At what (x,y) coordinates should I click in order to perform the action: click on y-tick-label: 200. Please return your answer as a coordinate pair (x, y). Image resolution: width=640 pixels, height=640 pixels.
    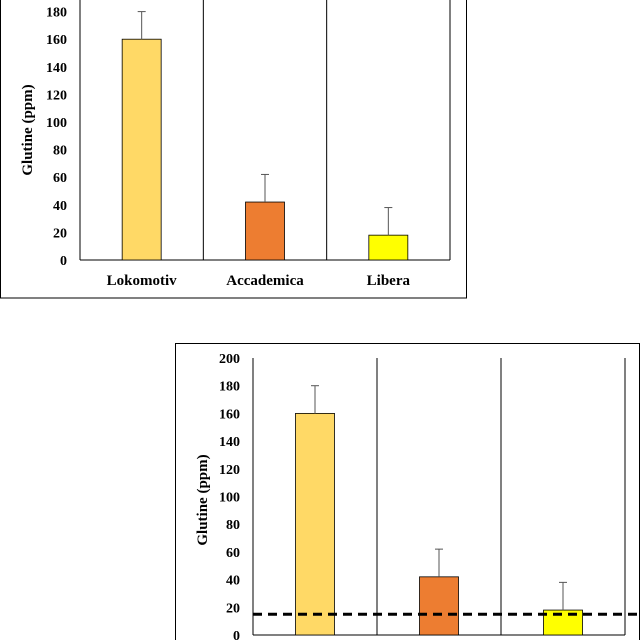
    Looking at the image, I should click on (229, 359).